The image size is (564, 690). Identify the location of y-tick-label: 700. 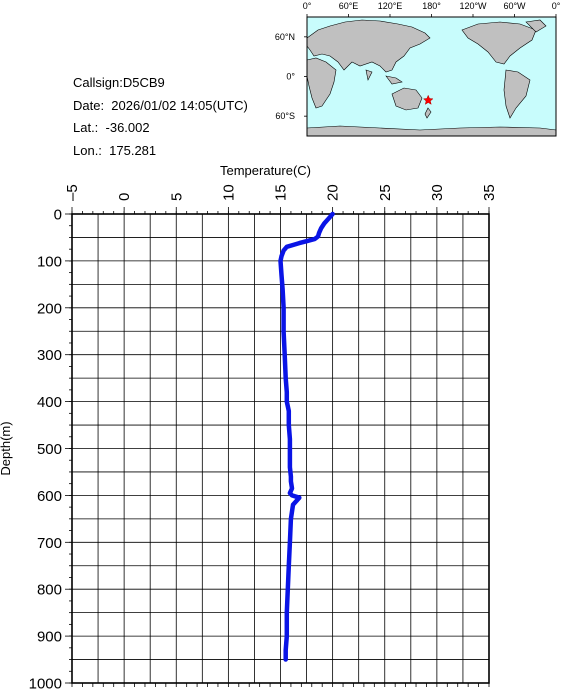
(49, 543).